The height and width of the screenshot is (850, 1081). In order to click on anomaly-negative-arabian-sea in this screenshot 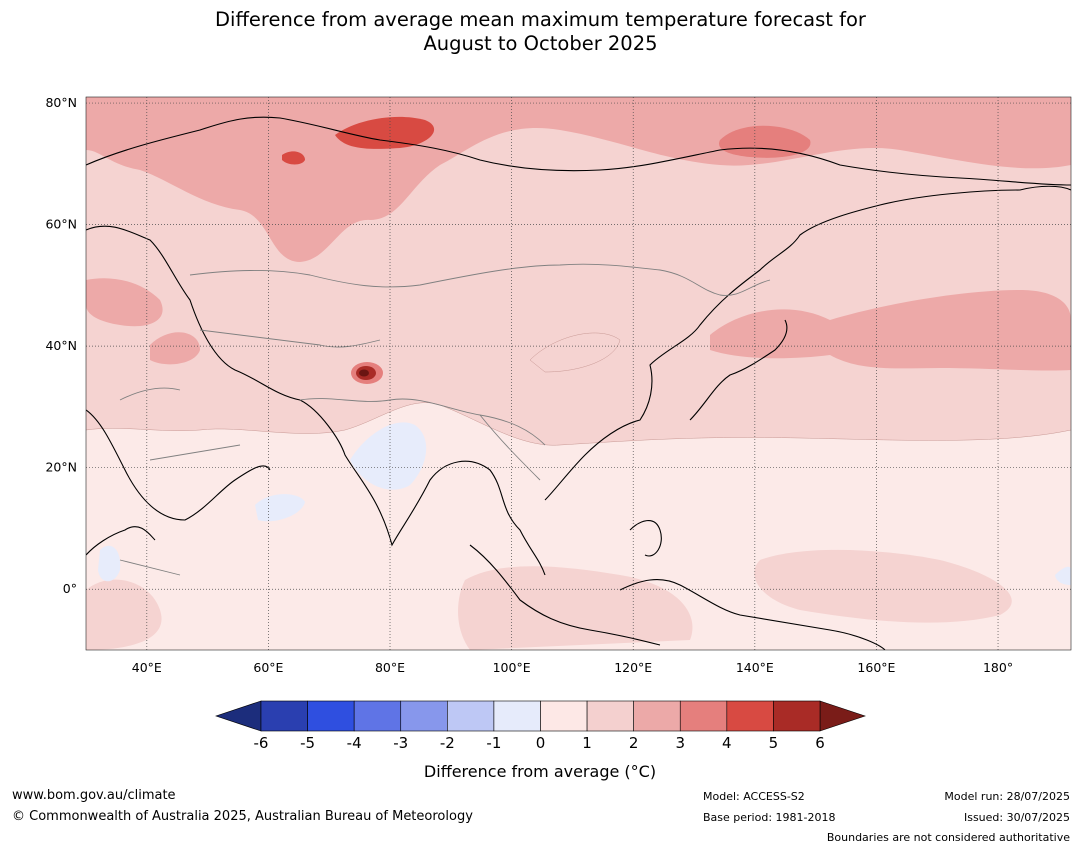, I will do `click(280, 508)`.